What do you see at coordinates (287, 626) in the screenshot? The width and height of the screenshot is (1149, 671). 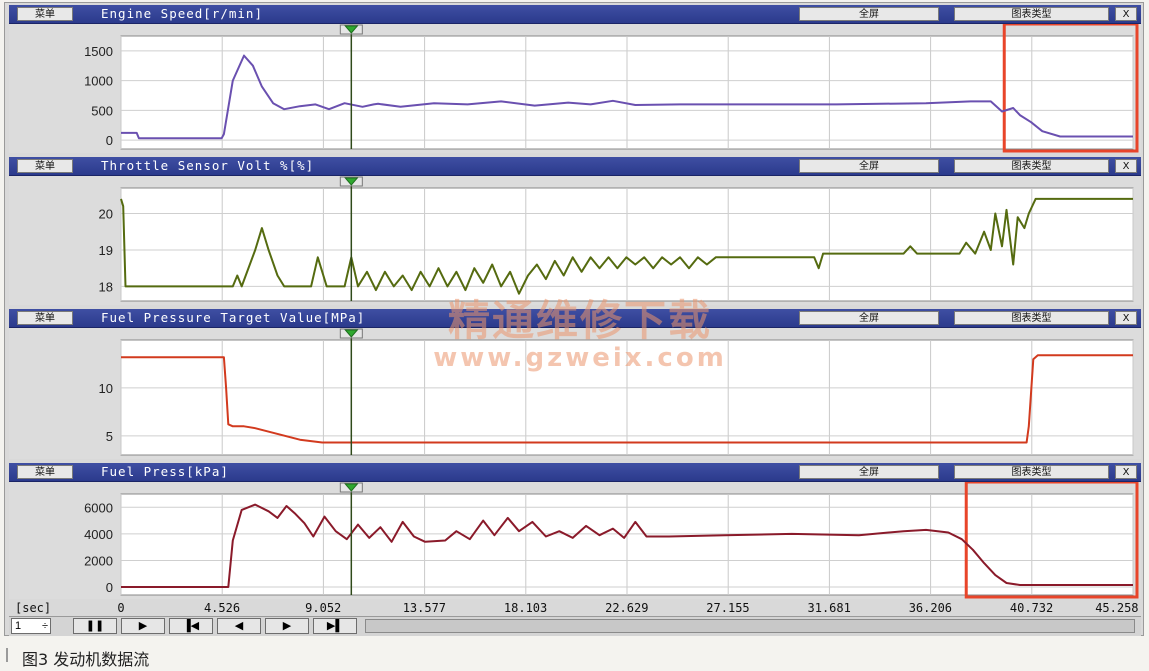 I see `step-forward-button: ▶` at bounding box center [287, 626].